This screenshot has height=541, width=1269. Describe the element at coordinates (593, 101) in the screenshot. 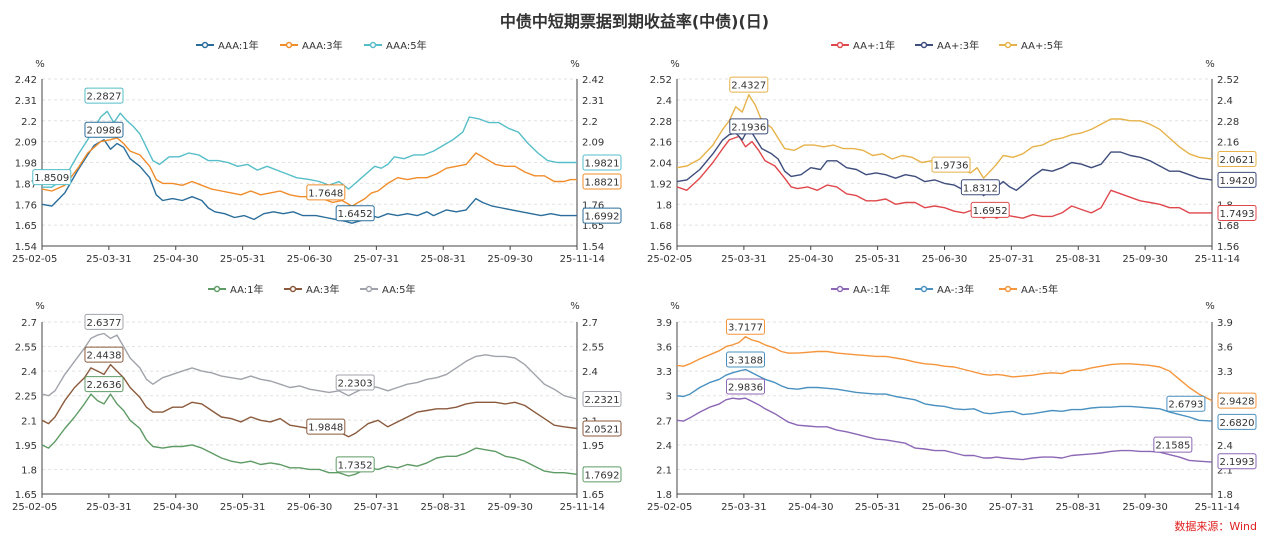

I see `y-tick-label-right: 2.31` at that location.